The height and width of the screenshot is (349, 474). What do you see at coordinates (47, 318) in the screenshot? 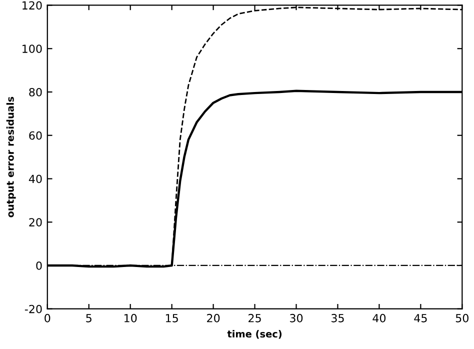
I see `x-tick-label: 0` at bounding box center [47, 318].